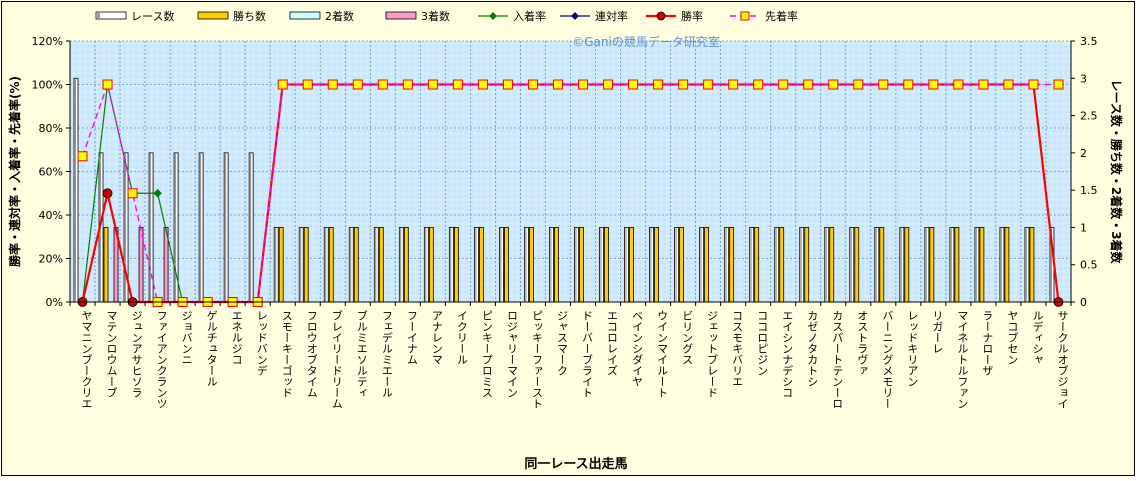  What do you see at coordinates (611, 16) in the screenshot?
I see `legend-label: 連対率` at bounding box center [611, 16].